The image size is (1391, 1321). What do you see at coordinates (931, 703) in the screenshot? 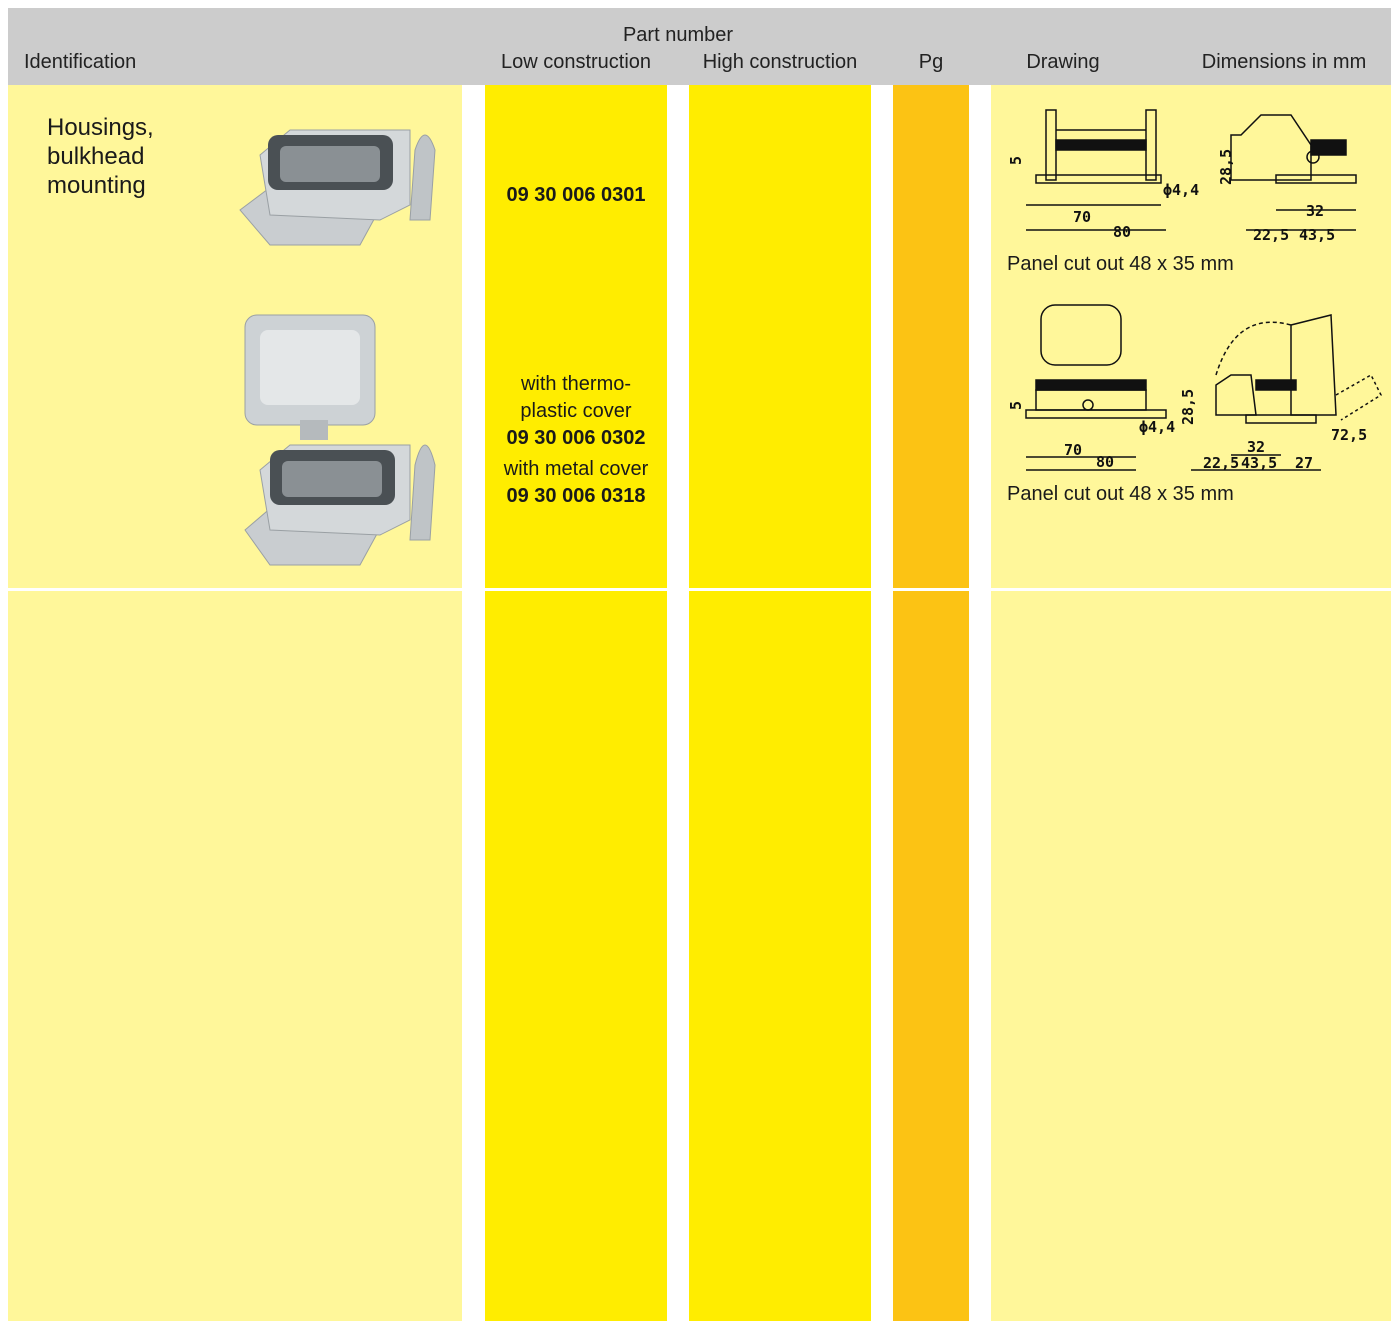
I see `col-pg` at bounding box center [931, 703].